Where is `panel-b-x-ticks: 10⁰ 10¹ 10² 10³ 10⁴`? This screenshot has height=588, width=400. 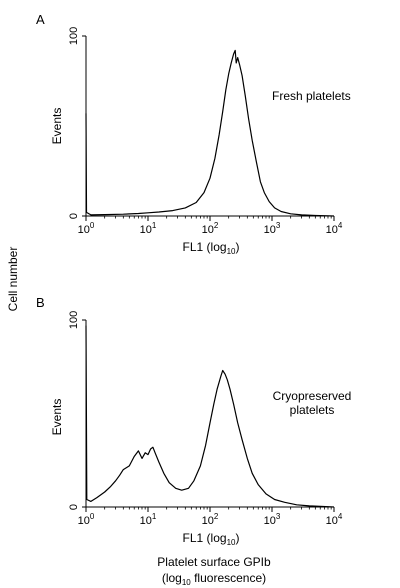
panel-b-x-ticks: 10⁰ 10¹ 10² 10³ 10⁴ is located at coordinates (210, 517).